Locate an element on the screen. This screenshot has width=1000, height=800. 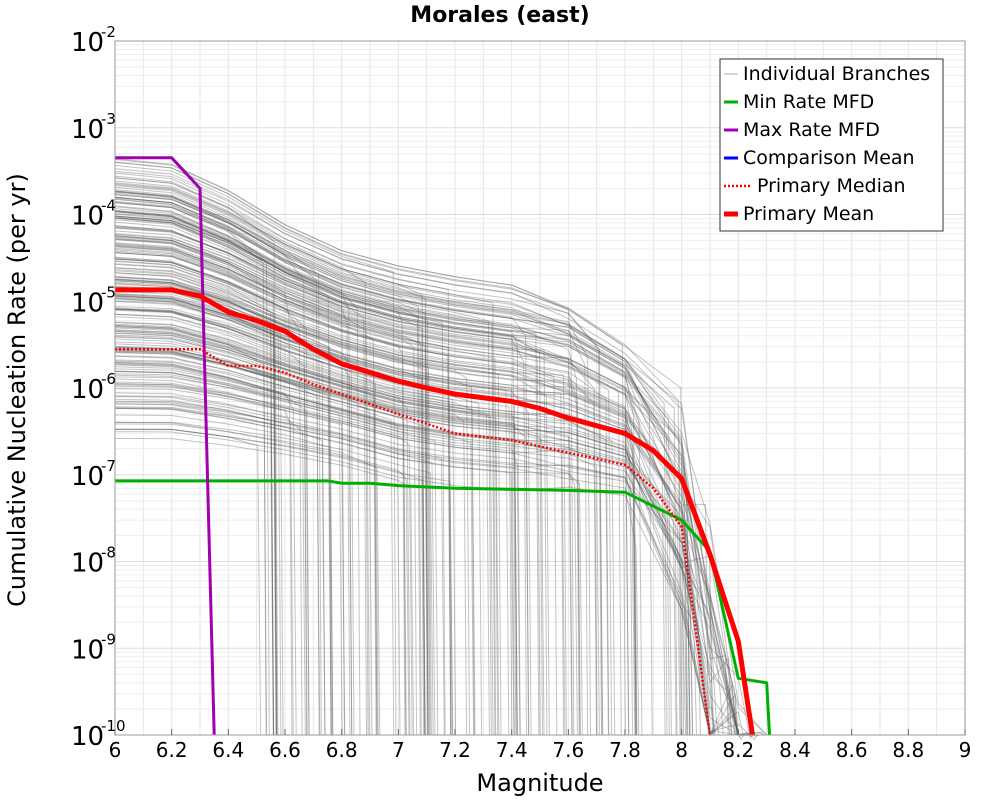
x-tick-label: 8.6 is located at coordinates (852, 750).